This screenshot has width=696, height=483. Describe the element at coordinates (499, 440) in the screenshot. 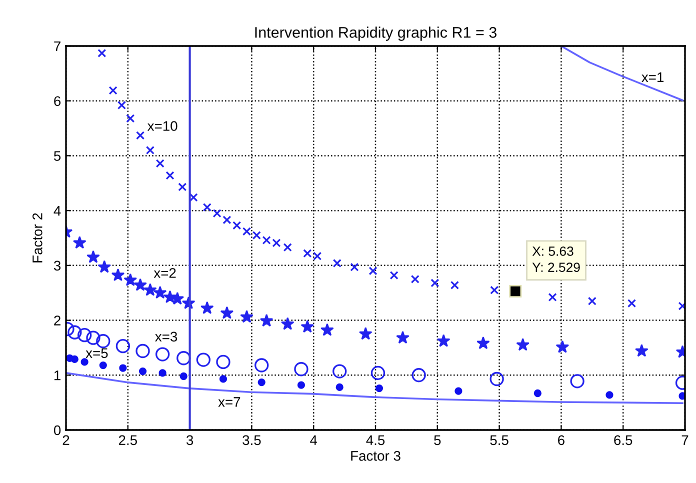

I see `x-tick-label: 5.5` at that location.